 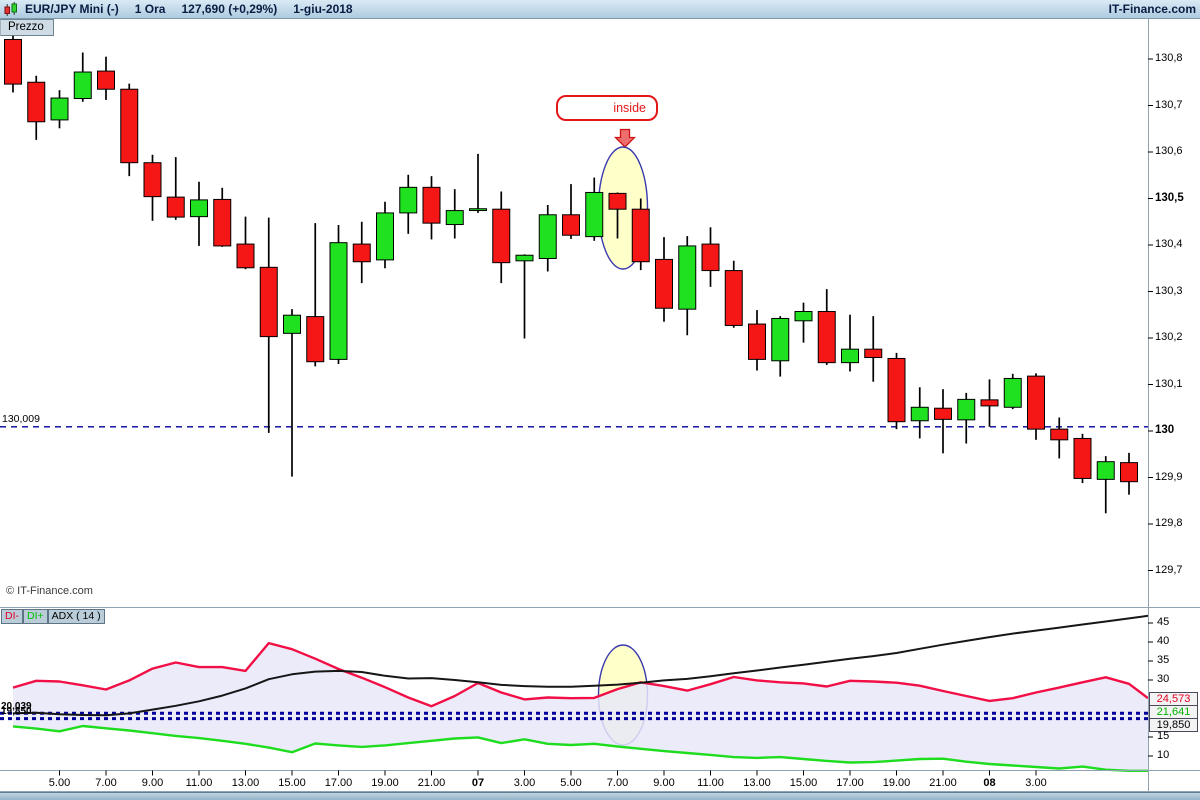 What do you see at coordinates (1152, 9) in the screenshot?
I see `brand-label: IT-Finance.com` at bounding box center [1152, 9].